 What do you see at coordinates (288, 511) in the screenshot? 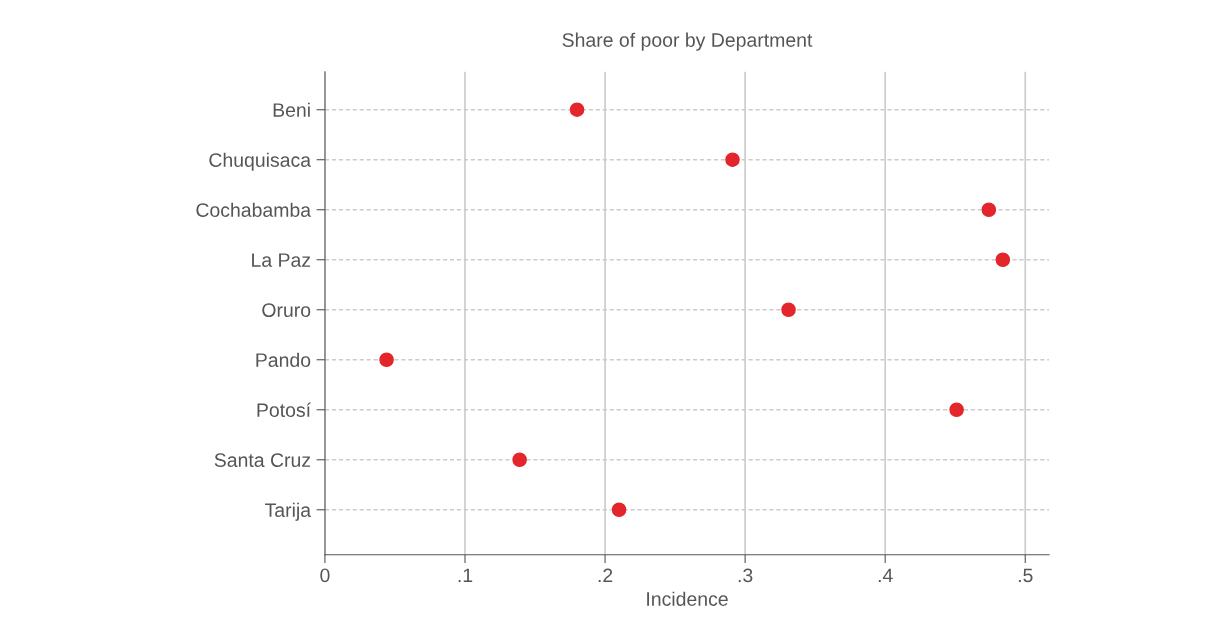
I see `y-tick-label: Tarija` at bounding box center [288, 511].